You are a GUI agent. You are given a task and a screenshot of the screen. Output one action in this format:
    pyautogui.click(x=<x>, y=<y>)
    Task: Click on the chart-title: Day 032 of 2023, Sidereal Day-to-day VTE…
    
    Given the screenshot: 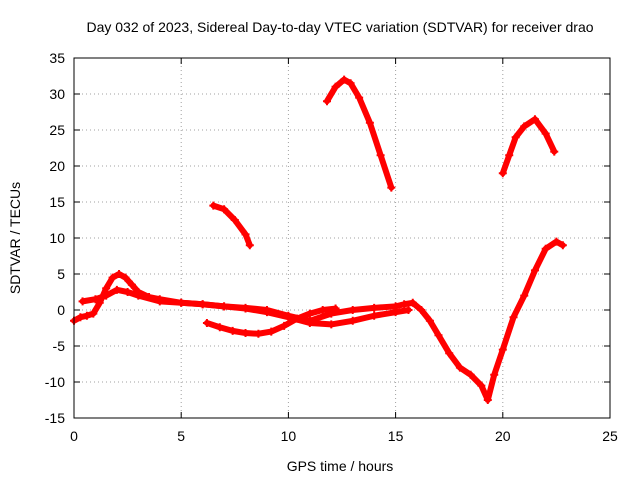 What is the action you would take?
    pyautogui.click(x=339, y=27)
    